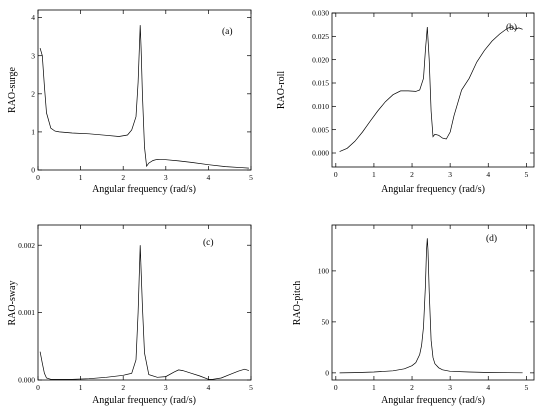 This screenshot has width=550, height=419. I want to click on y-tick-label: 0.010, so click(320, 106).